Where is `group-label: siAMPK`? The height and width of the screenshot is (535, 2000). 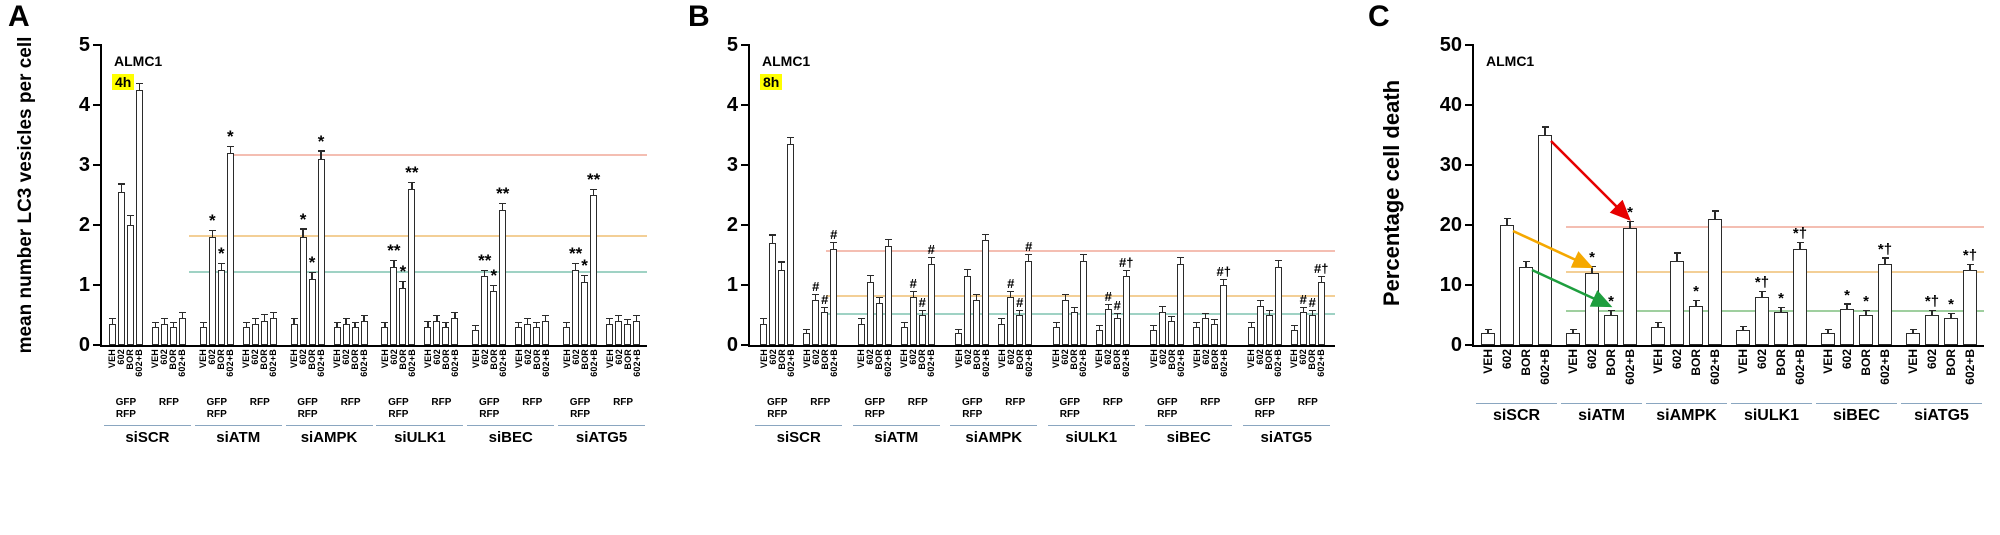
group-label: siAMPK is located at coordinates (1686, 415).